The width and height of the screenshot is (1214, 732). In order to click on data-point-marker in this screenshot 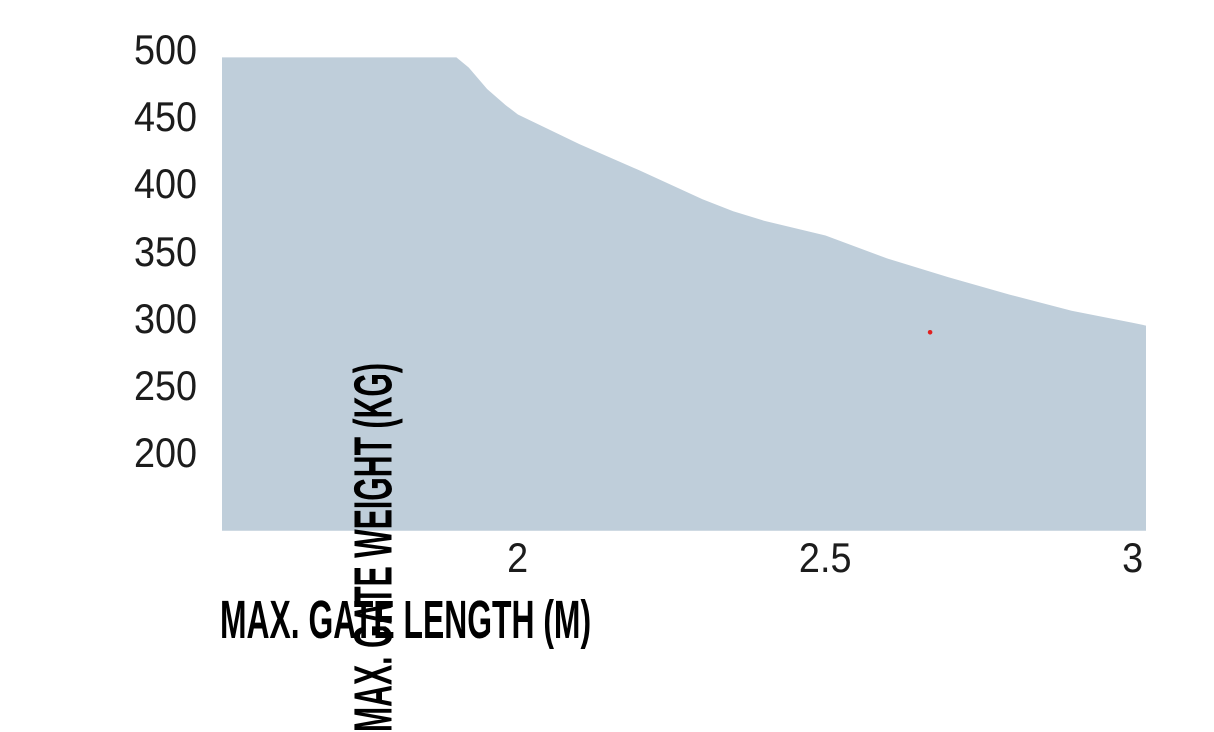, I will do `click(930, 332)`.